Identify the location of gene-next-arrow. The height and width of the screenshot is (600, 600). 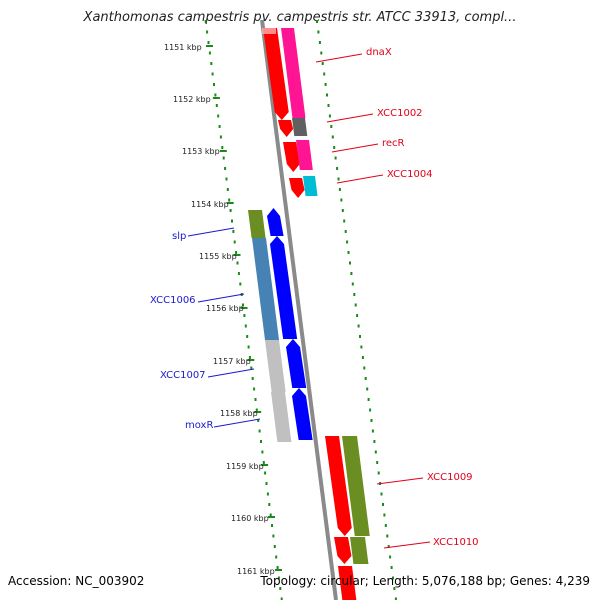
(347, 583).